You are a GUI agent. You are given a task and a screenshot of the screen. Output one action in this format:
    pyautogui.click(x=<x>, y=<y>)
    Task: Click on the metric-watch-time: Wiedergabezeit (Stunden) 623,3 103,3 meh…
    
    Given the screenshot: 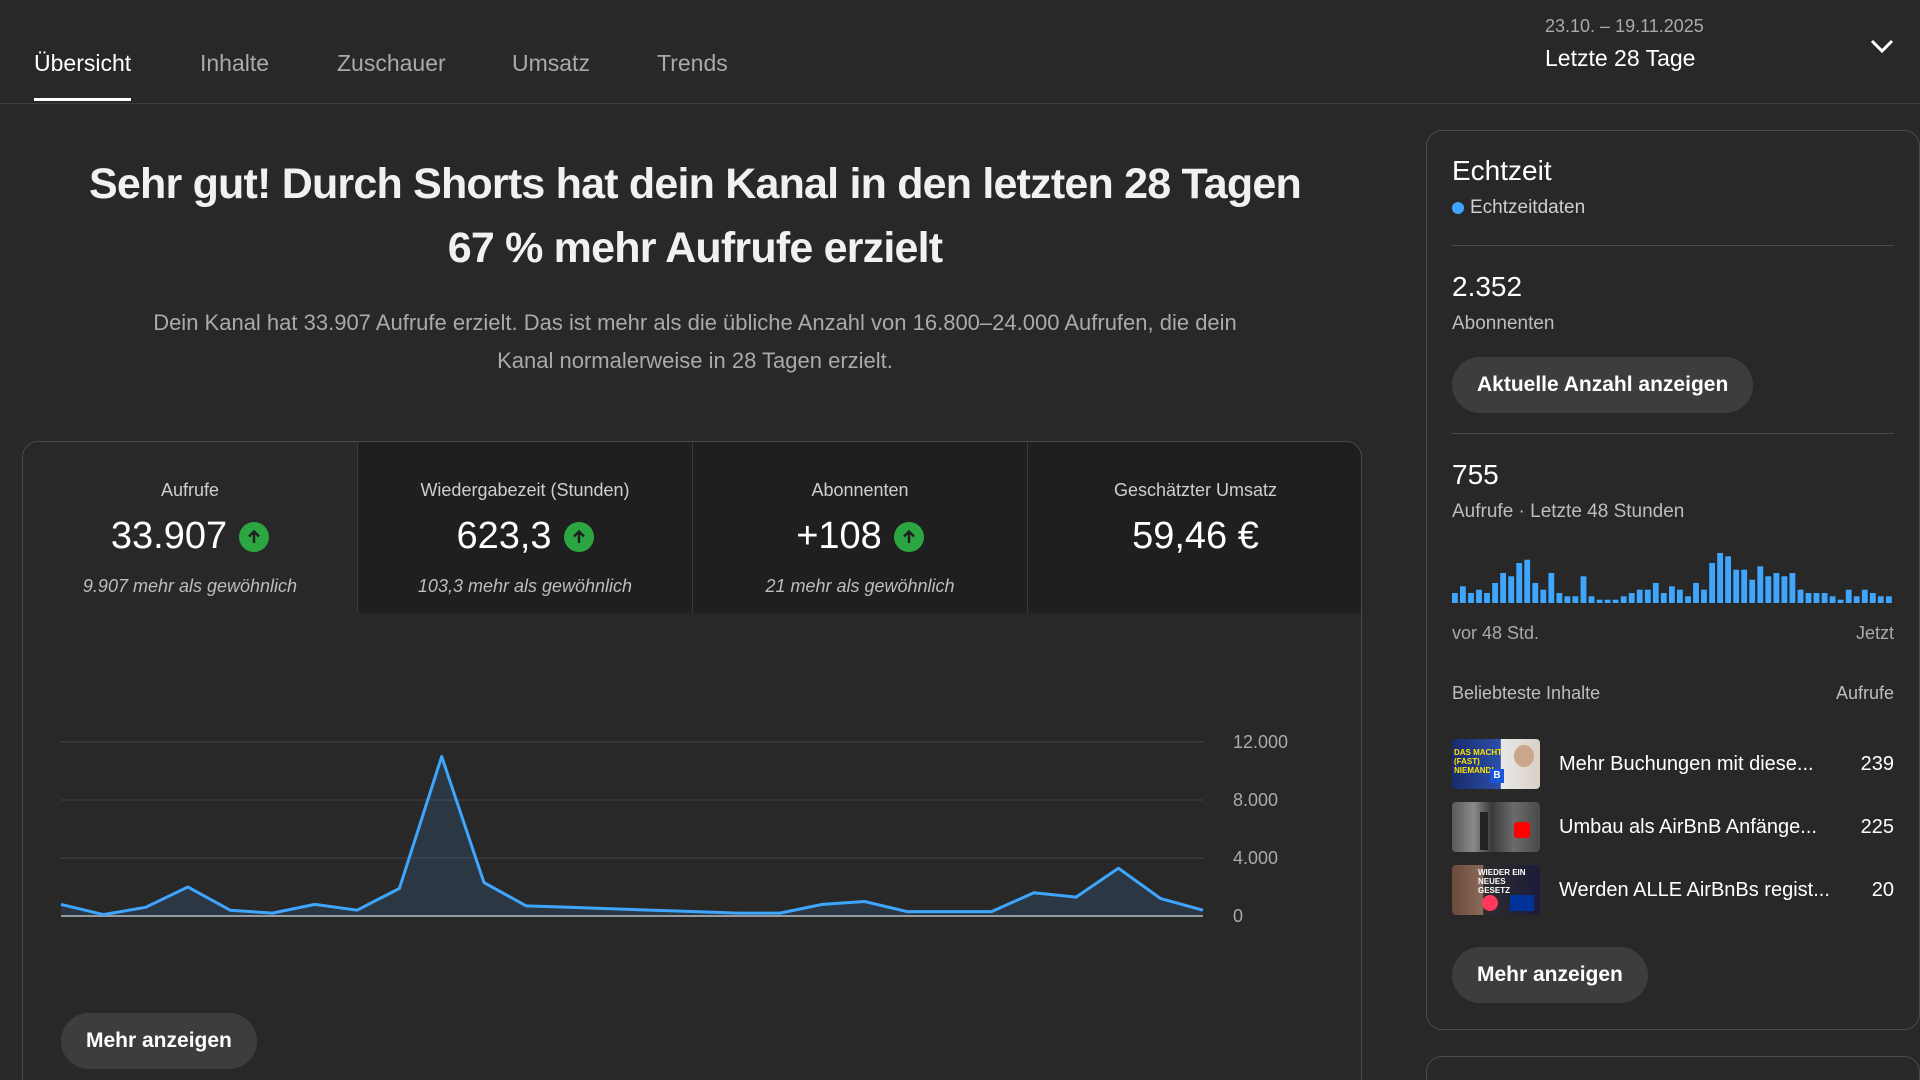 What is the action you would take?
    pyautogui.click(x=525, y=527)
    